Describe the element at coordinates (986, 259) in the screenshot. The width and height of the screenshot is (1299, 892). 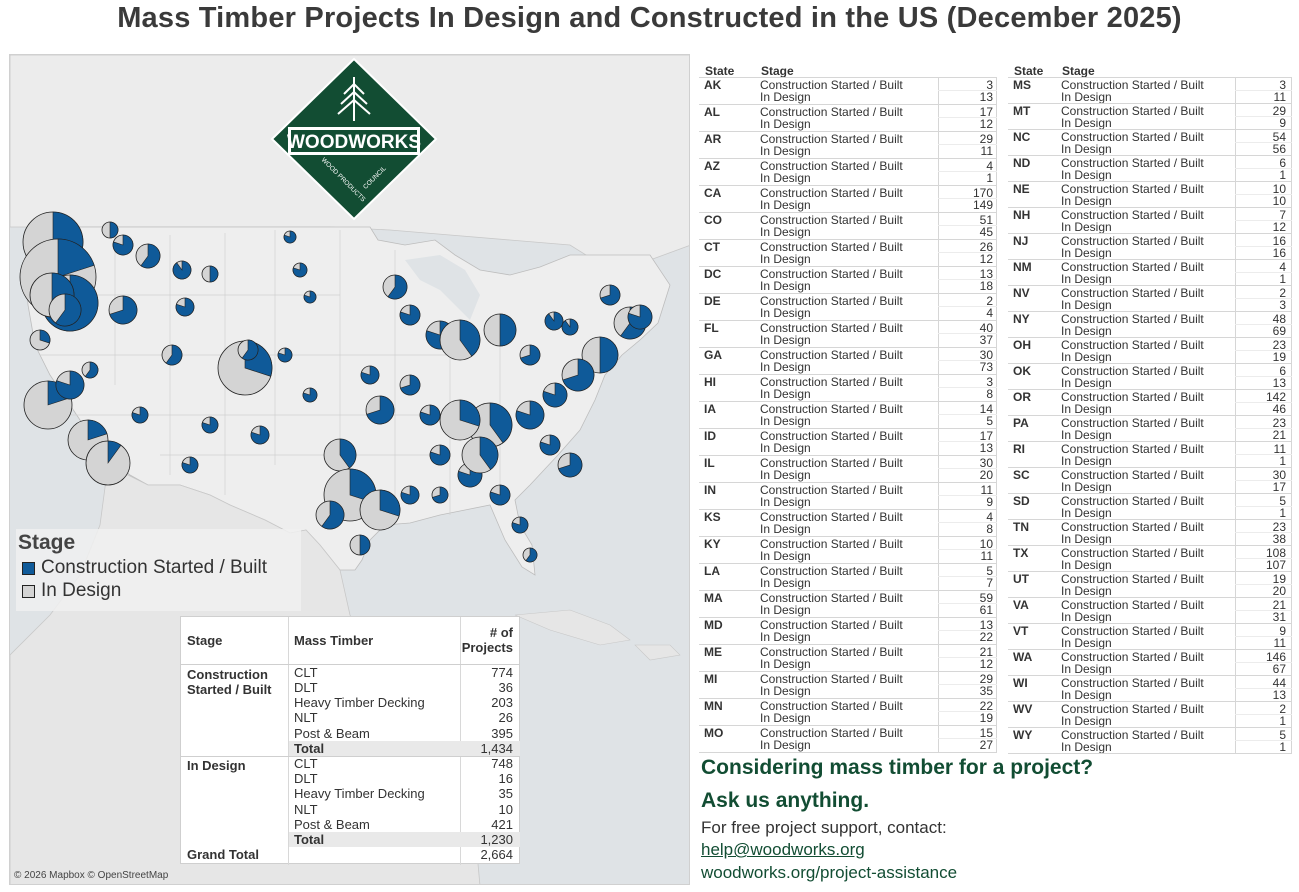
I see `design-count: 12` at that location.